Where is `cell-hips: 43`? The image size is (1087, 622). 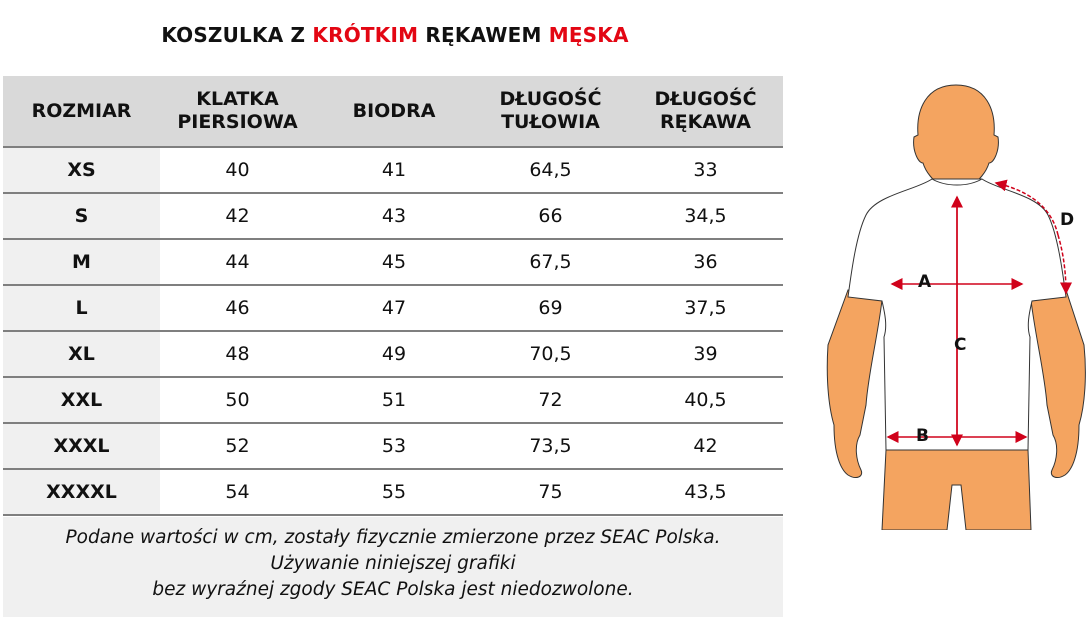 cell-hips: 43 is located at coordinates (394, 216).